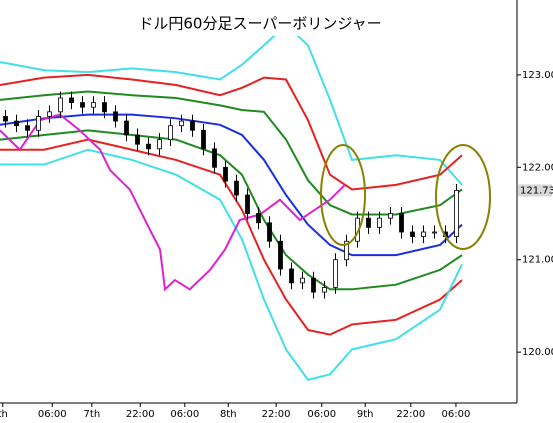  Describe the element at coordinates (537, 352) in the screenshot. I see `y-tick-label: 120.00` at that location.